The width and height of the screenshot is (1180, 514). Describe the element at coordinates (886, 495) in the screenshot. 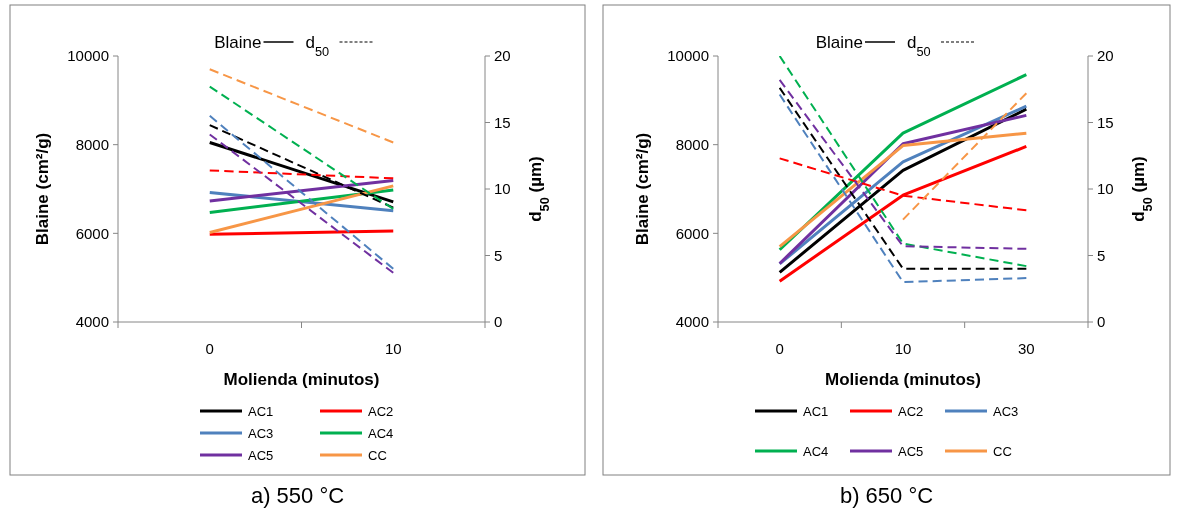

I see `text: b) 650 °C` at that location.